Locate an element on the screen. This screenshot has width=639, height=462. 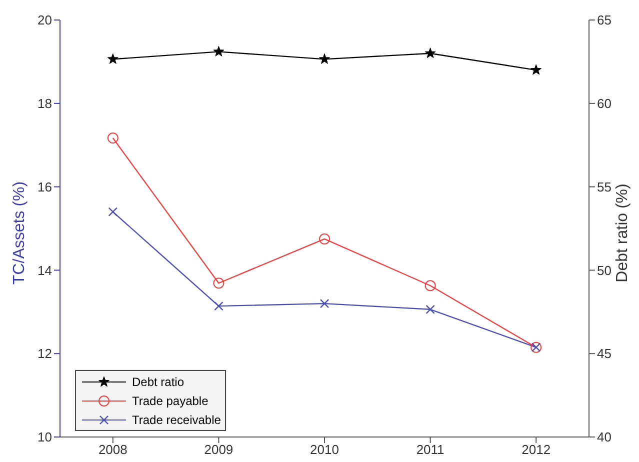
y-tick-label: 18 is located at coordinates (45, 104).